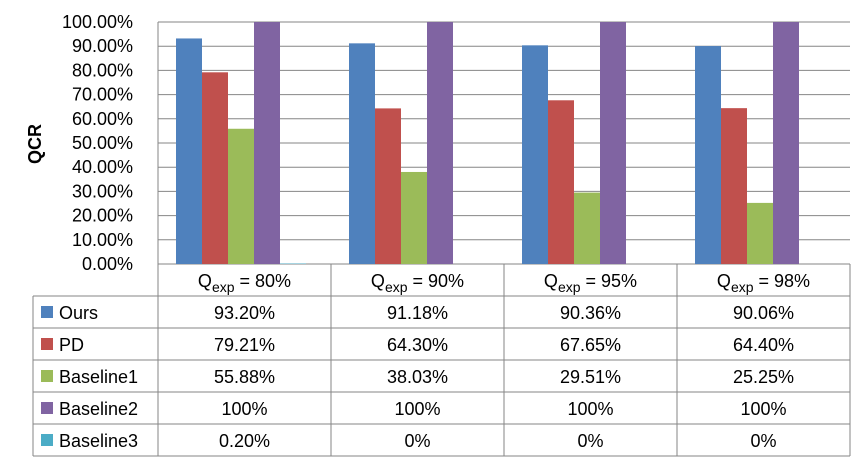  I want to click on data-label: 25.25%, so click(763, 377).